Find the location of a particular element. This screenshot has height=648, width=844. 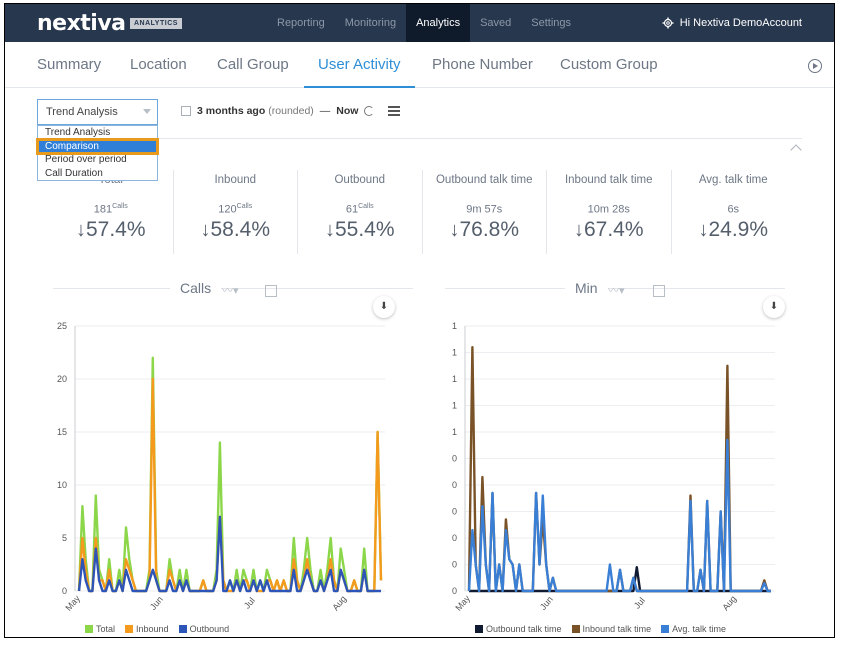

tab-custom-group: Custom Group is located at coordinates (609, 64).